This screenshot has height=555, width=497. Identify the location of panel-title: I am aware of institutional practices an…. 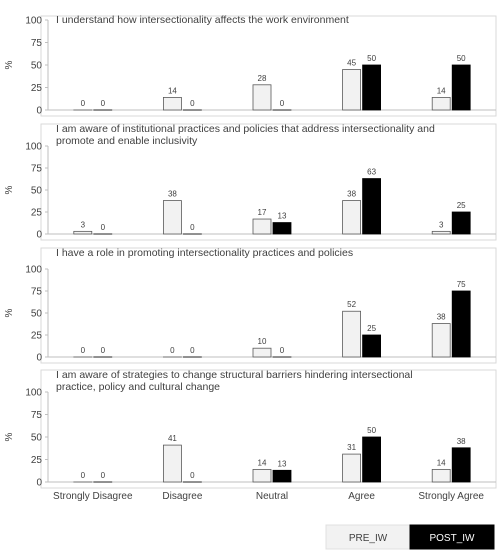
(245, 129).